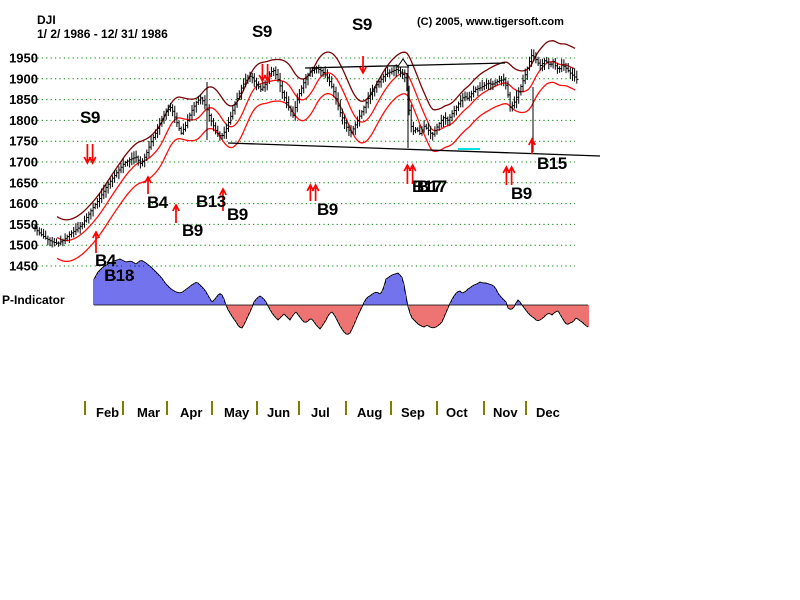  I want to click on month-label: Nov, so click(505, 412).